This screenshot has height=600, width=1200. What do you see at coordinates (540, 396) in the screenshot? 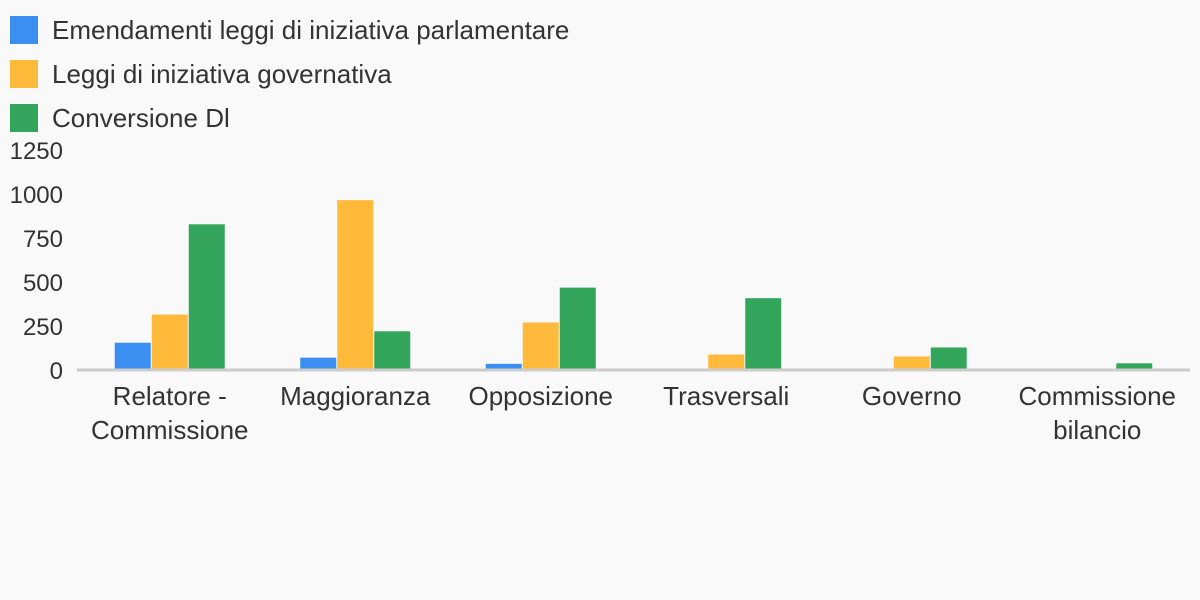
I see `x-tick-label: Opposizione` at bounding box center [540, 396].